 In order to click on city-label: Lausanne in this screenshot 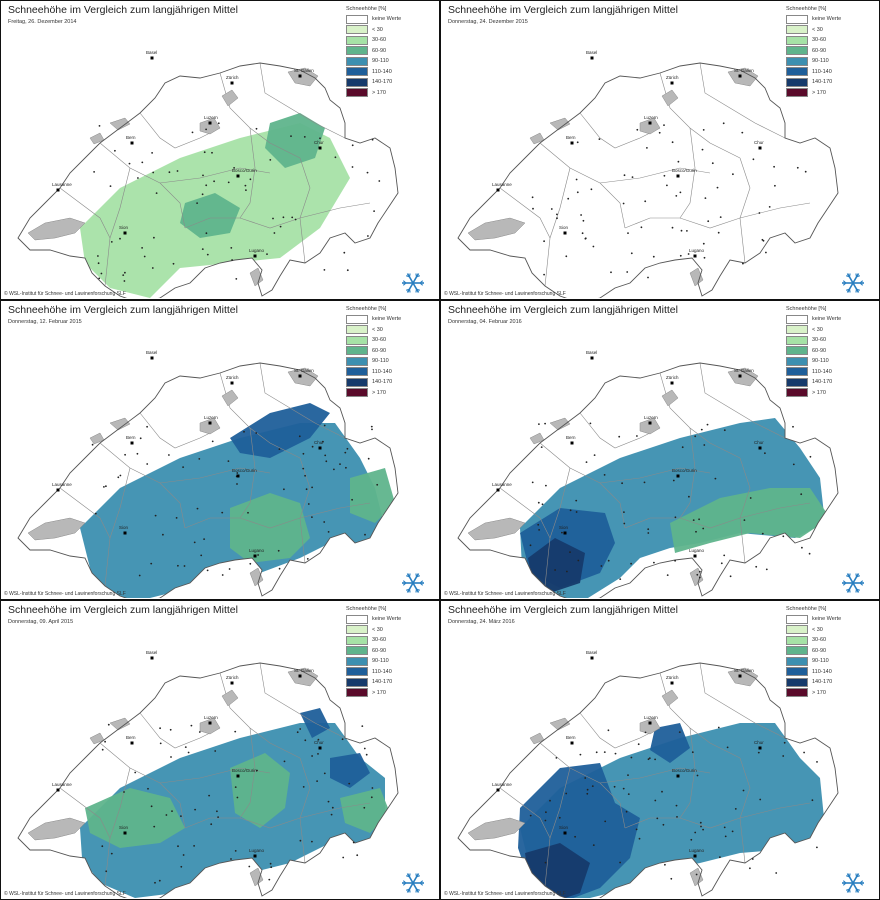, I will do `click(502, 484)`.